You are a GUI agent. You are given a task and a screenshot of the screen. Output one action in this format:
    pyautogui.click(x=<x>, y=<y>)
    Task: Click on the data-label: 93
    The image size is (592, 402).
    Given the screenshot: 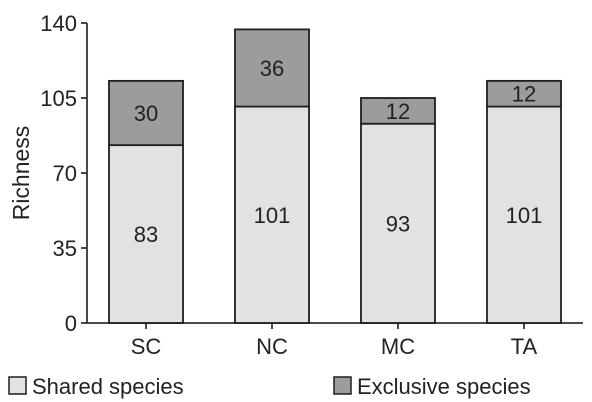 What is the action you would take?
    pyautogui.click(x=398, y=223)
    